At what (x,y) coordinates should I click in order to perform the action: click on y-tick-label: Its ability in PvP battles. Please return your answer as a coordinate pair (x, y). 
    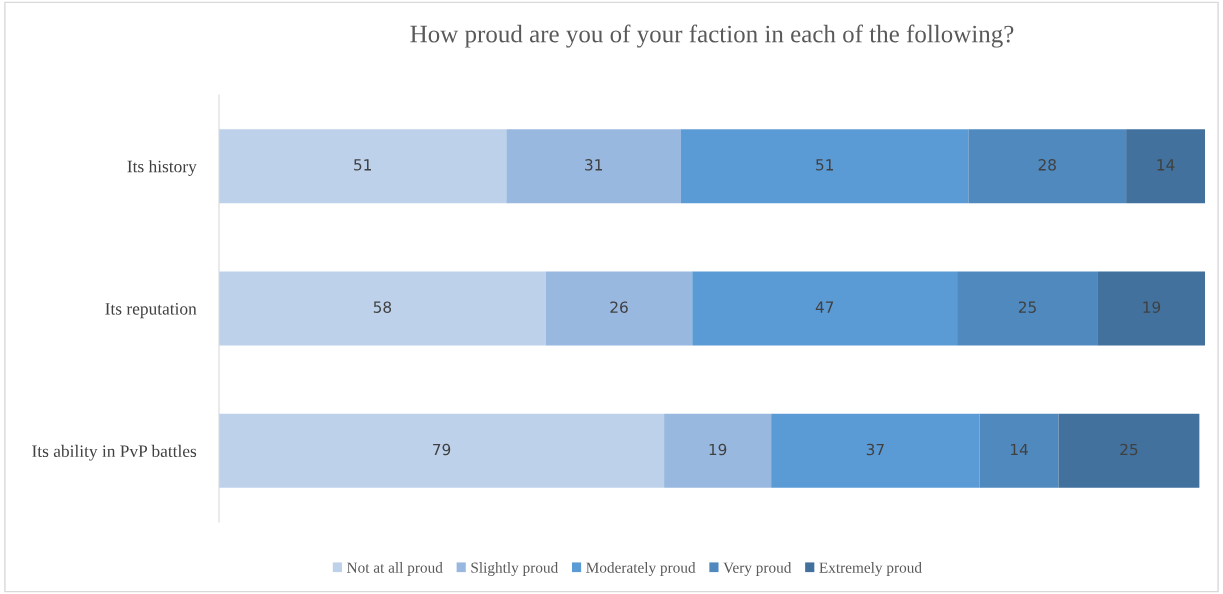
    Looking at the image, I should click on (114, 452).